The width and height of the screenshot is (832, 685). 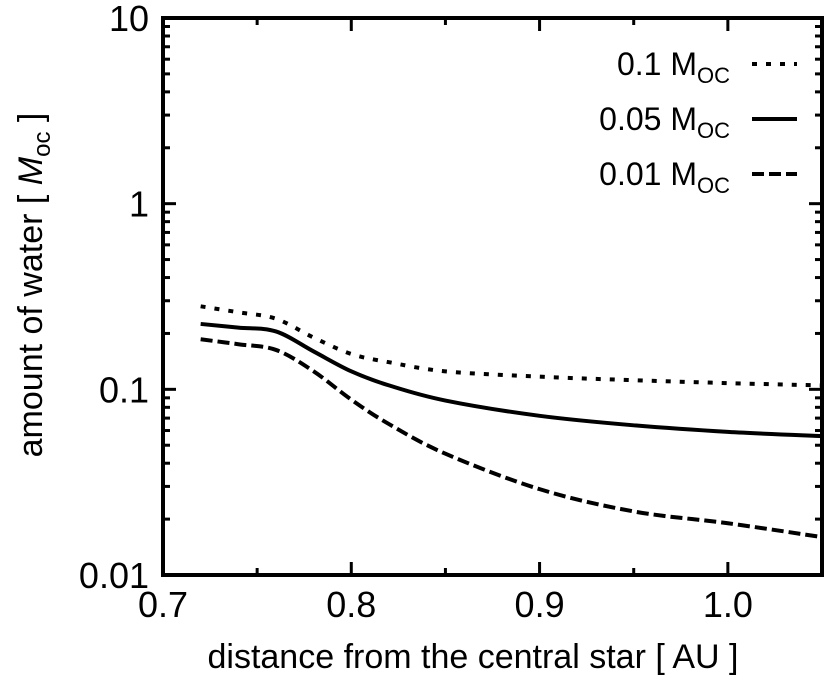 I want to click on legend-label-main: 0.05 M, so click(x=648, y=119).